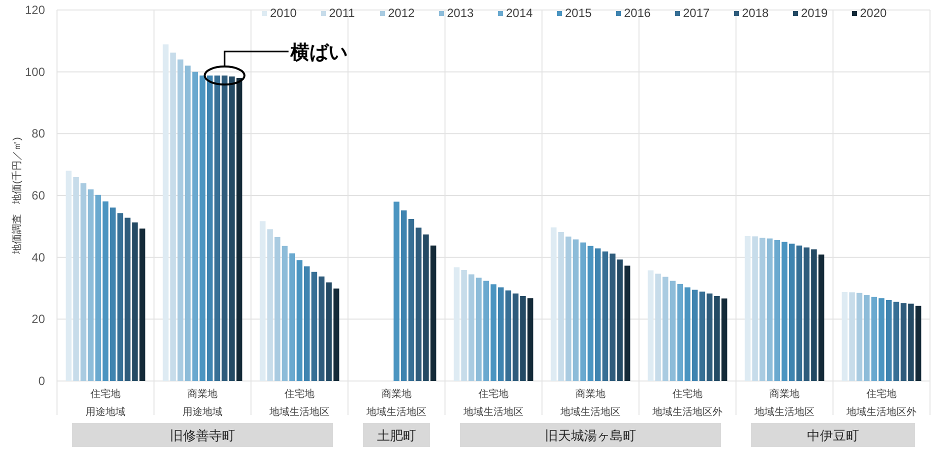  What do you see at coordinates (17, 196) in the screenshot?
I see `y-axis-title: 地価調査 地価(千円／㎡)` at bounding box center [17, 196].